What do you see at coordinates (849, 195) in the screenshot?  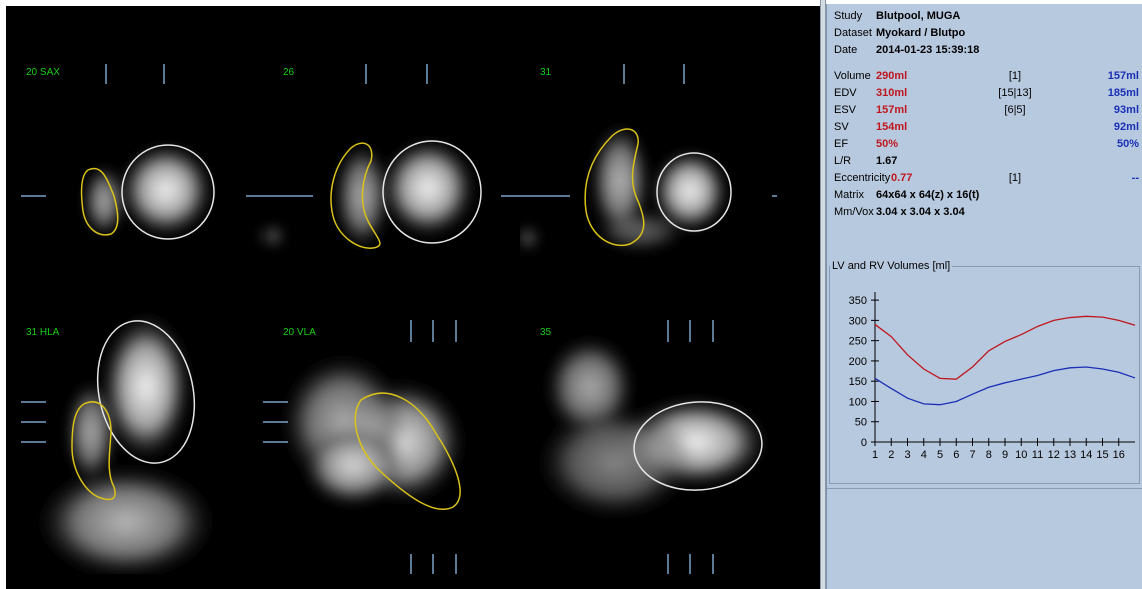 I see `matrix-label: Matrix` at bounding box center [849, 195].